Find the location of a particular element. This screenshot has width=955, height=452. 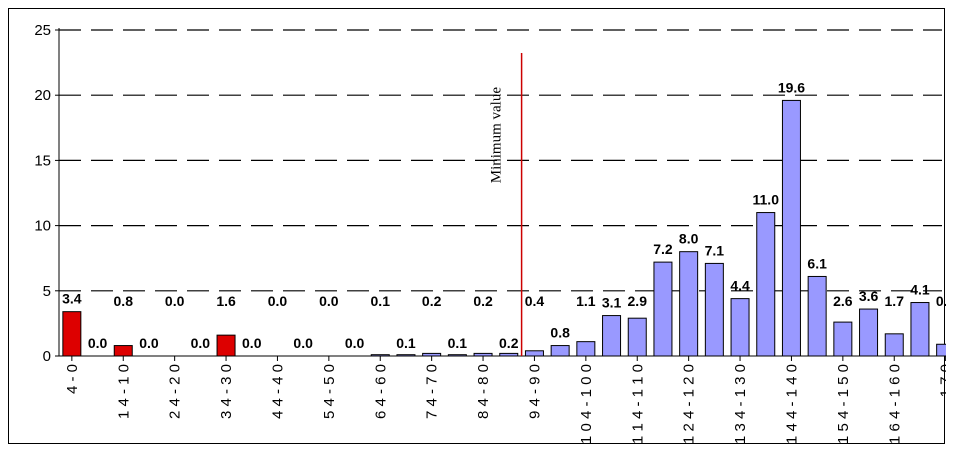

x-tick-label-2: 1 4 - 1 0 is located at coordinates (123, 391).